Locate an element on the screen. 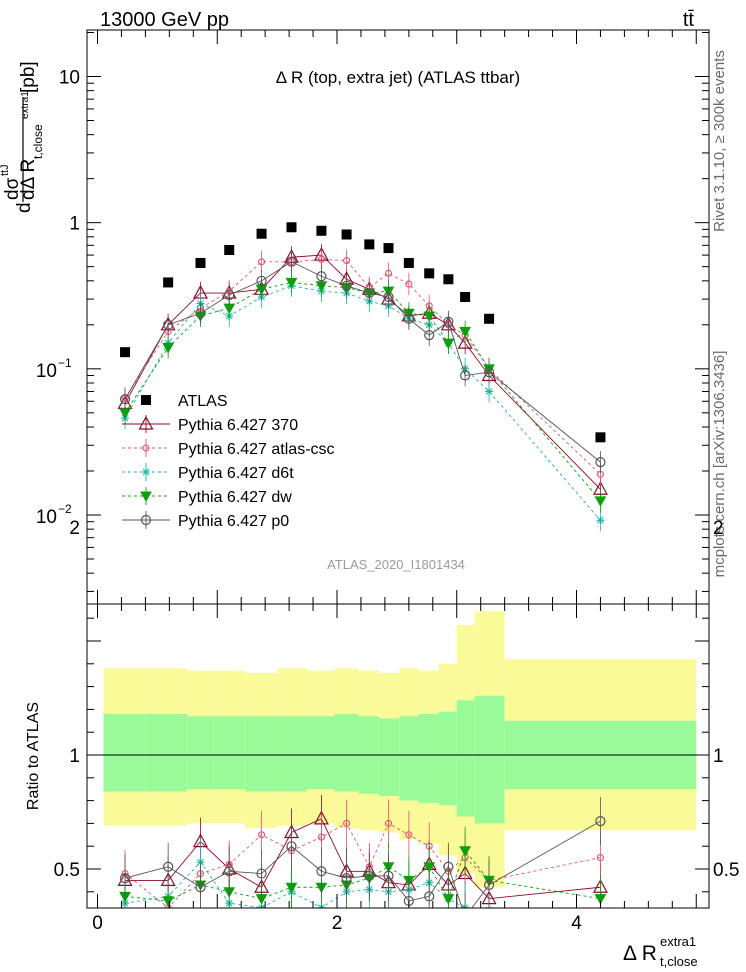 The width and height of the screenshot is (746, 972). y-tick-label: 1 is located at coordinates (74, 224).